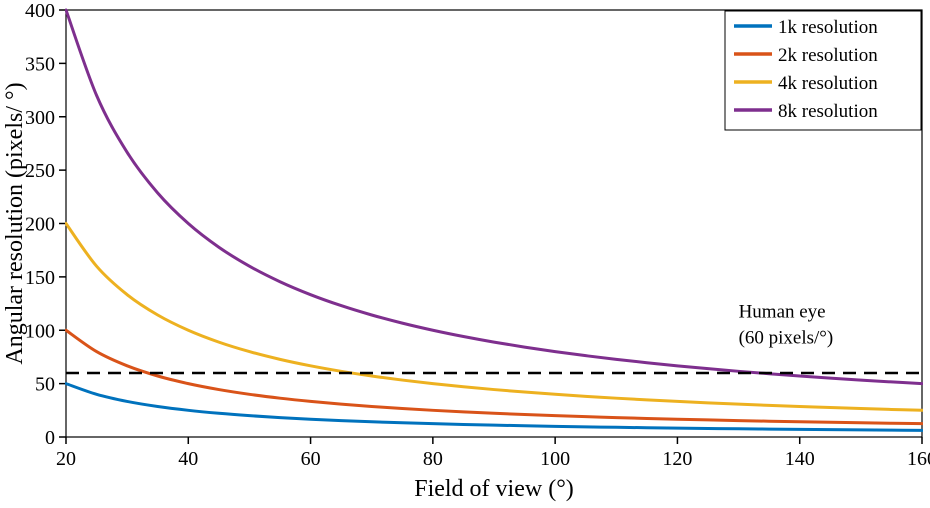 The image size is (930, 508). Describe the element at coordinates (828, 27) in the screenshot. I see `legend-label-1k: 1k resolution` at that location.